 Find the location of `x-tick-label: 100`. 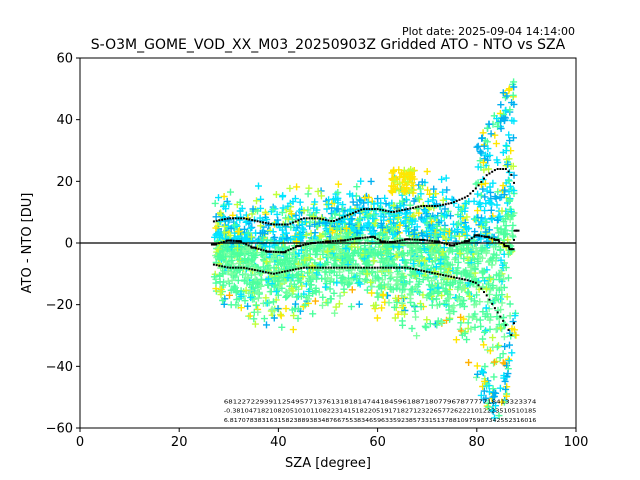

x-tick-label: 100 is located at coordinates (576, 442).